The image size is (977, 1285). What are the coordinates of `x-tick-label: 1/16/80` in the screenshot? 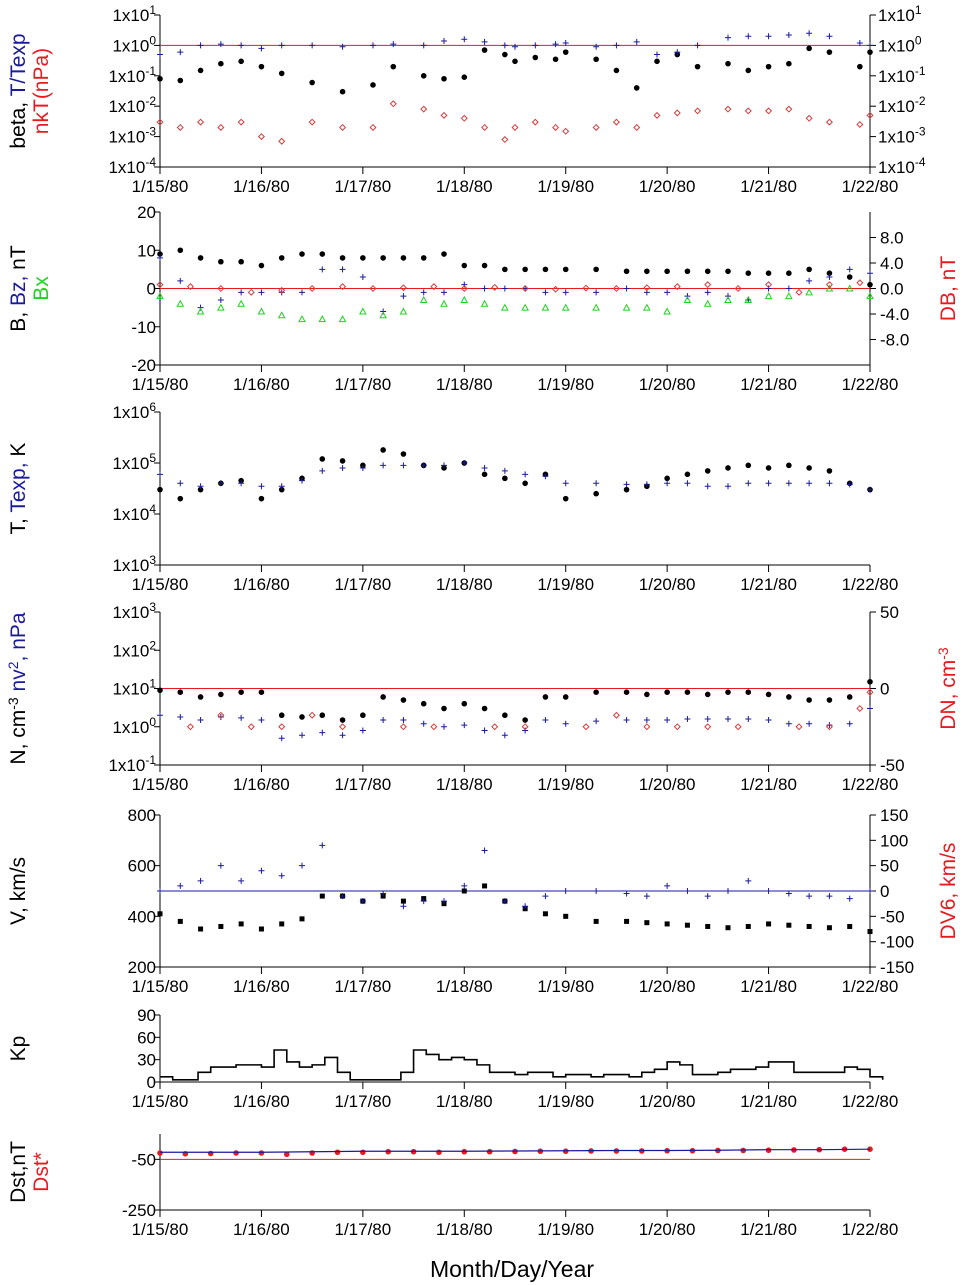 It's located at (261, 186).